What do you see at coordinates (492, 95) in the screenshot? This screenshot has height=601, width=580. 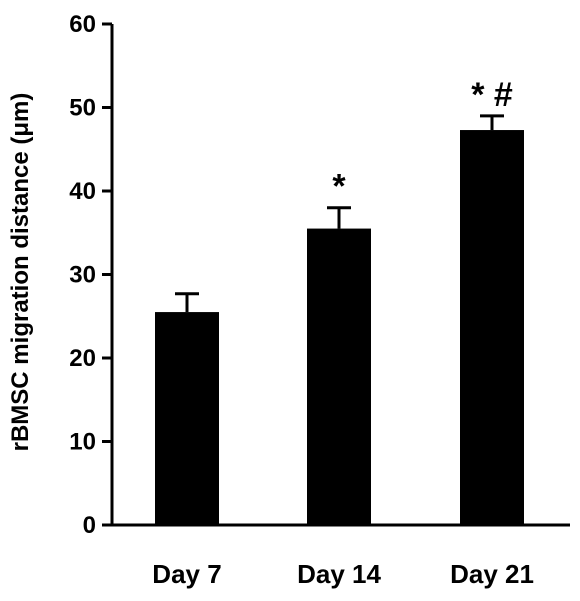 I see `significance-marker: * #` at bounding box center [492, 95].